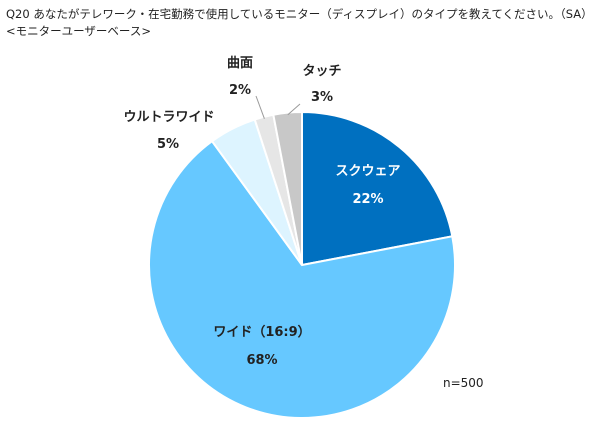 This screenshot has width=603, height=421. Describe the element at coordinates (240, 63) in the screenshot. I see `slice-label-curved: 曲面` at that location.